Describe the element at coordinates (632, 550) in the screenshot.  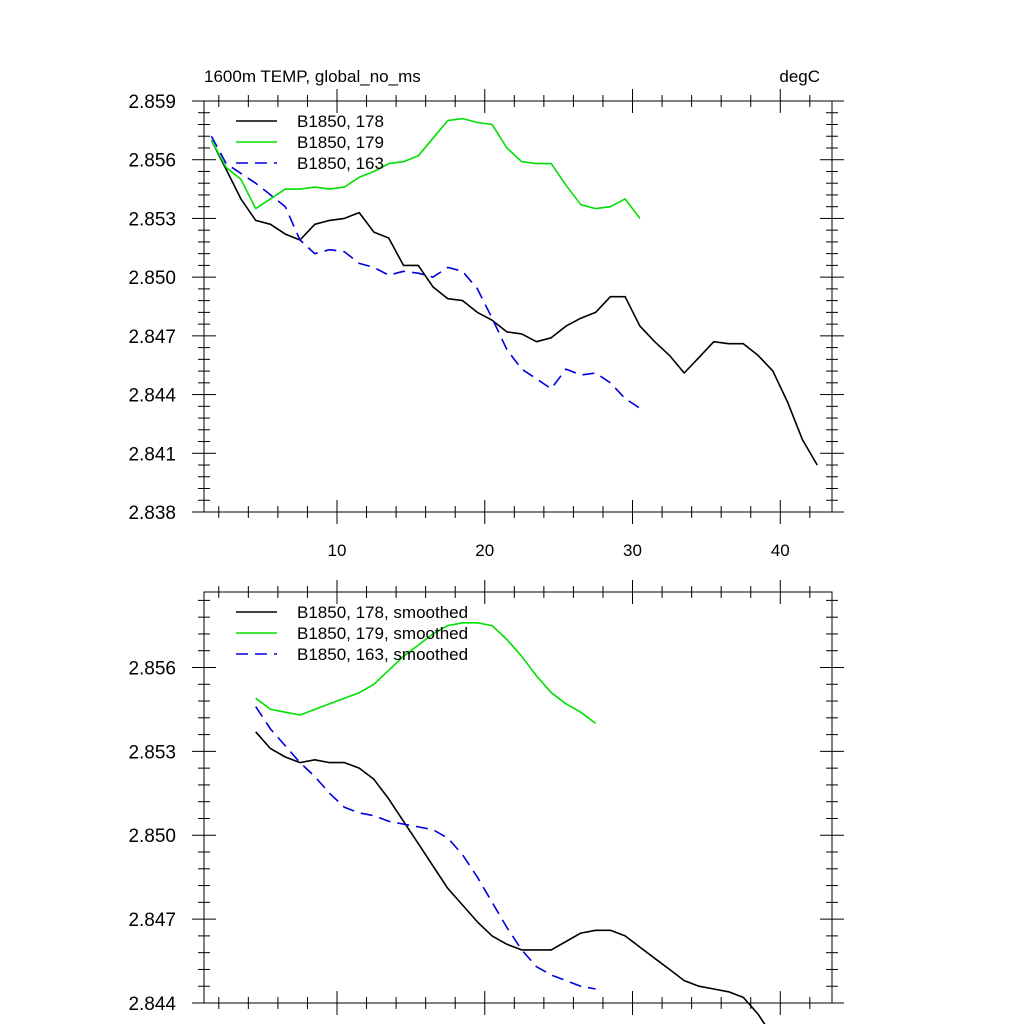
I see `x-tick-label: 30` at that location.